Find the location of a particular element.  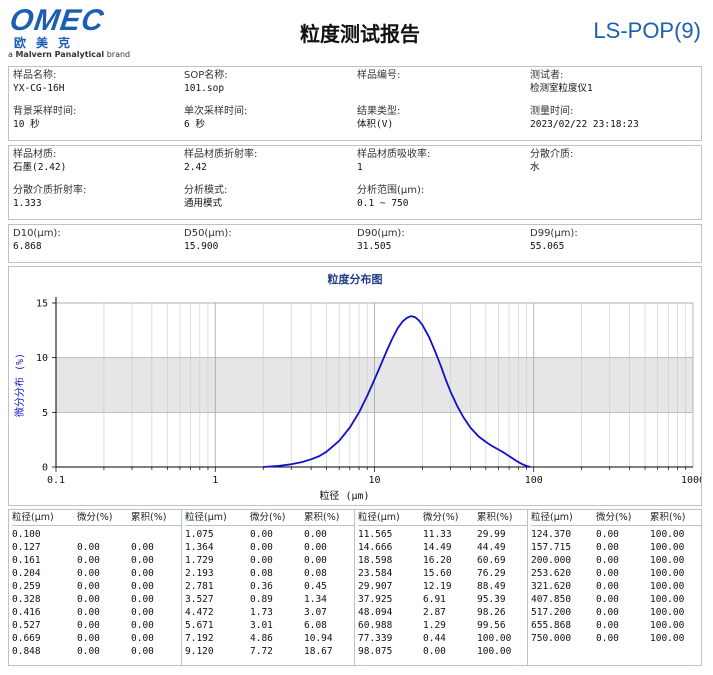

size-cell: 1.075 is located at coordinates (199, 534).